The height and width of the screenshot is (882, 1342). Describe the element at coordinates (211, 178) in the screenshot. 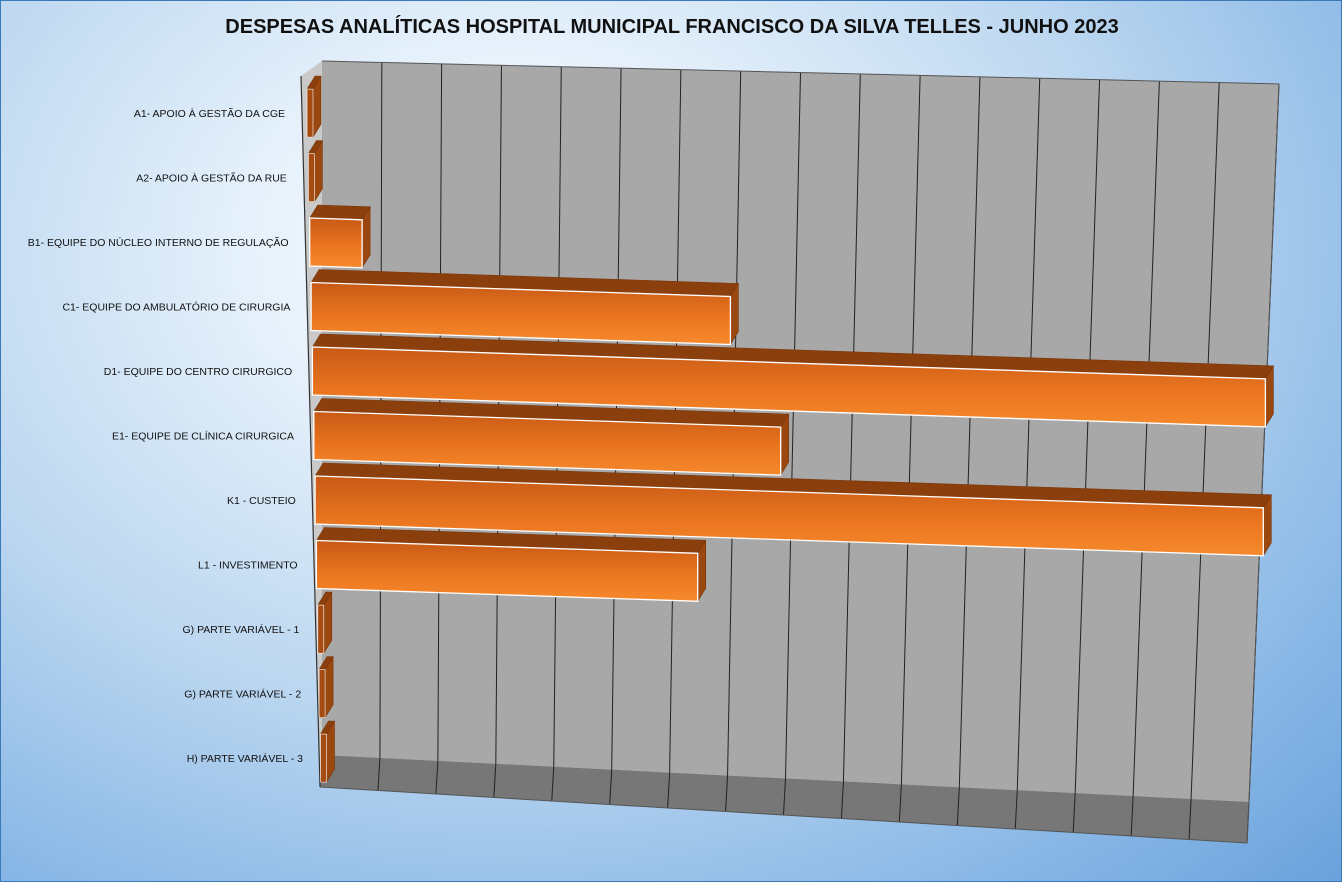

I see `category-label: A2- APOIO À GESTÃO DA RUE` at that location.